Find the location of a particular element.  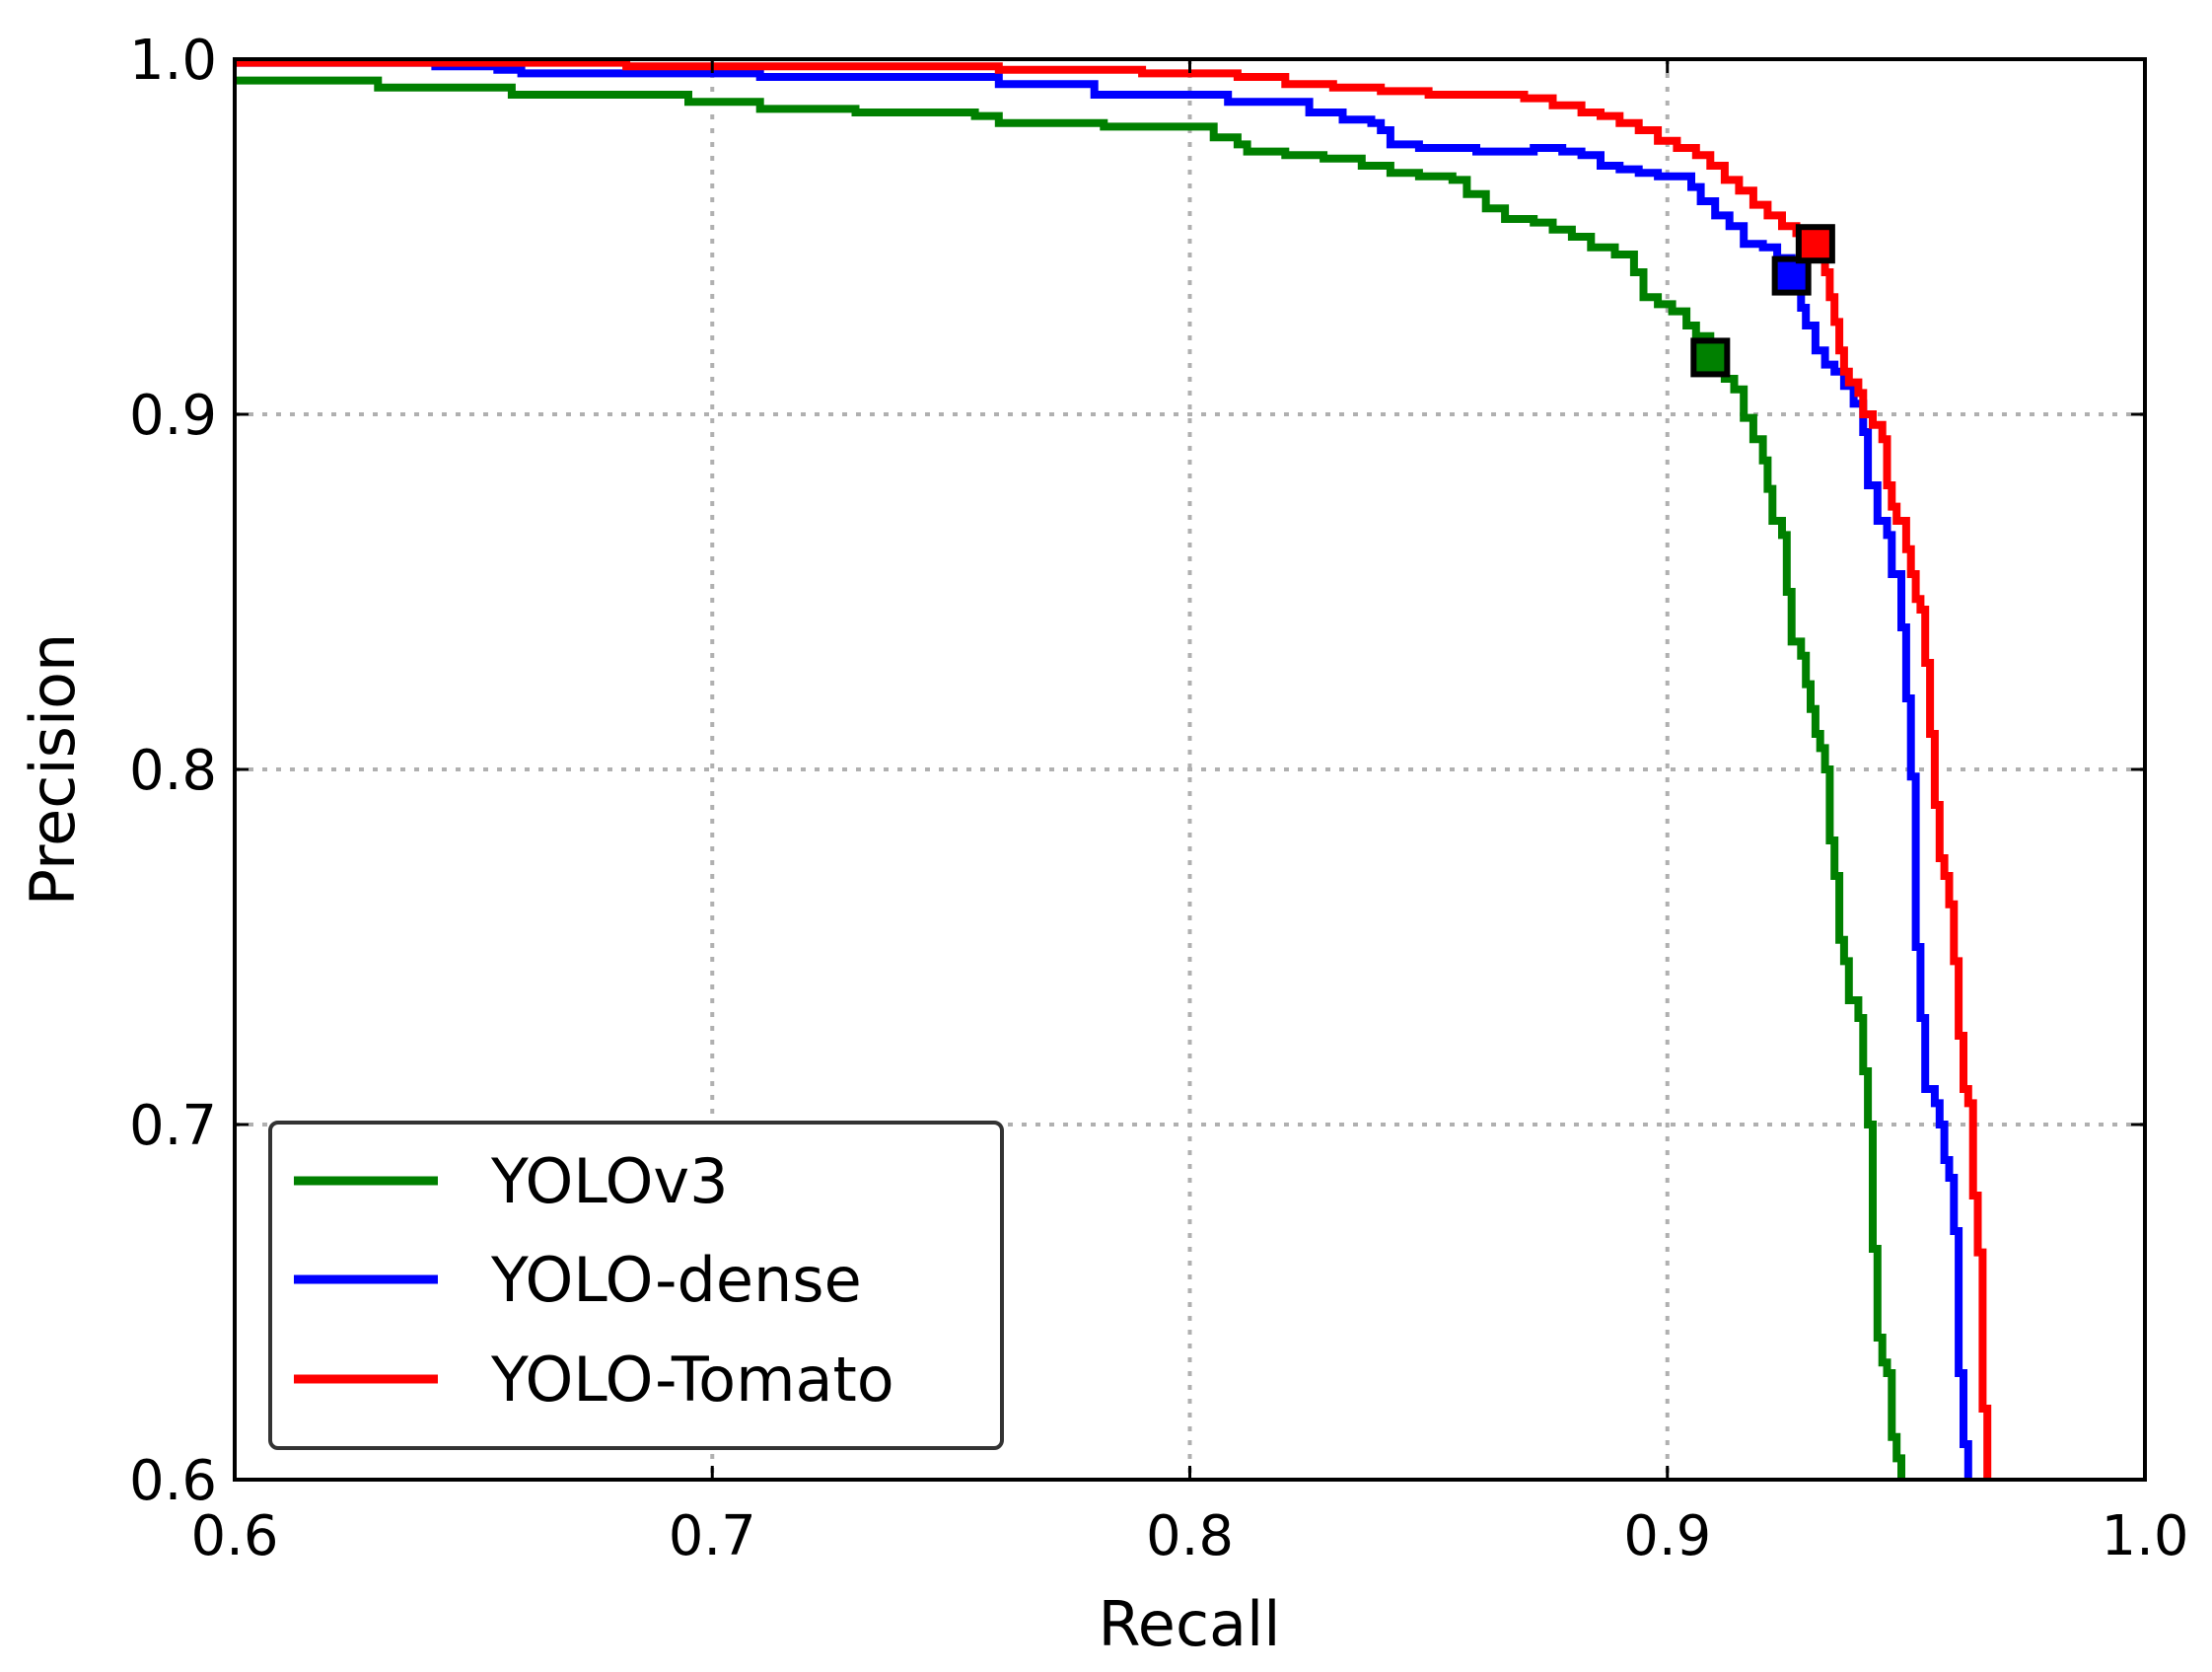

x-tick-label: 0.6 is located at coordinates (234, 1536).